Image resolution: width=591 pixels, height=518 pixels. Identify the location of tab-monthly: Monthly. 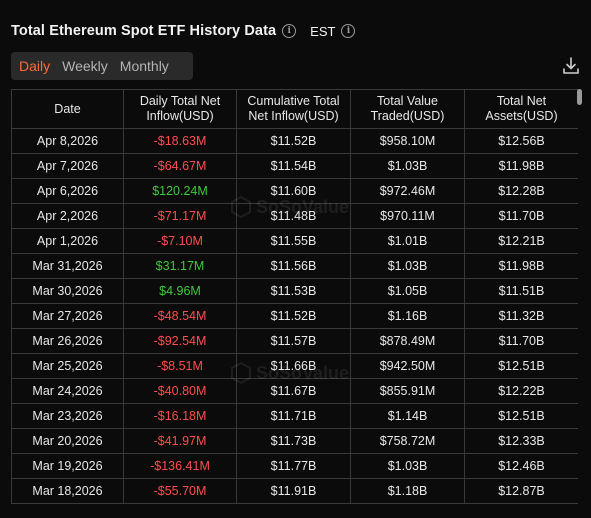
(144, 66).